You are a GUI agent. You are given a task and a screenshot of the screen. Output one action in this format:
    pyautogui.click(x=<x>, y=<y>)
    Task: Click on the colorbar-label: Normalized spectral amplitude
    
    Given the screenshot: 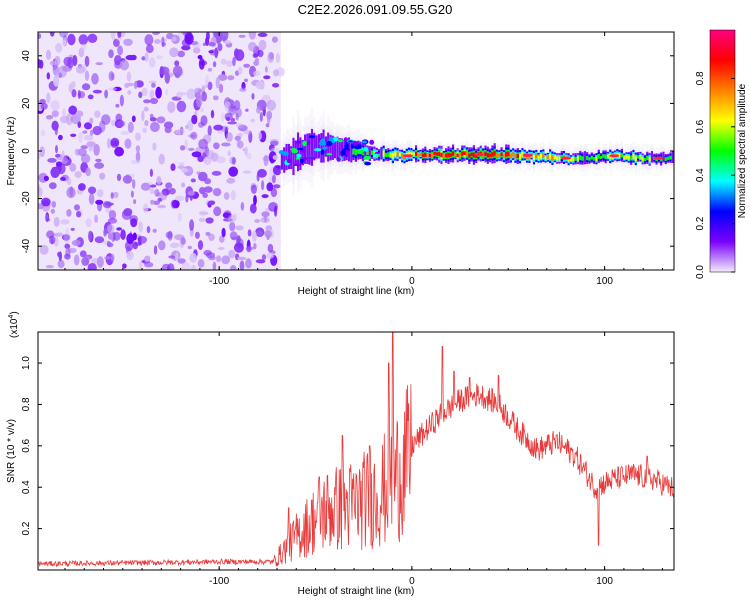 What is the action you would take?
    pyautogui.click(x=742, y=150)
    